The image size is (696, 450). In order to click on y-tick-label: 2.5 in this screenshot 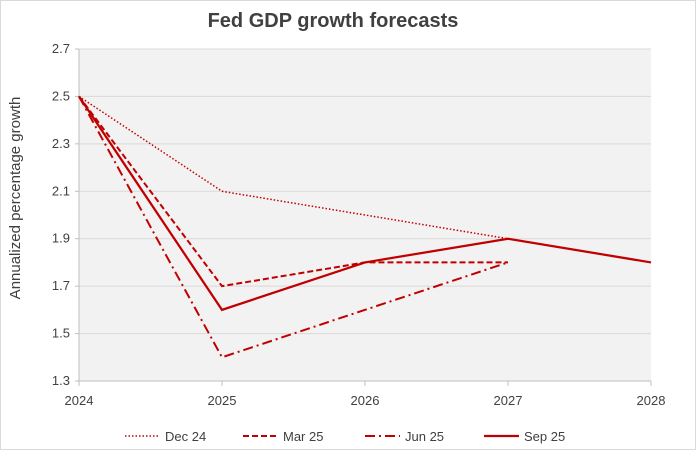, I will do `click(61, 95)`.